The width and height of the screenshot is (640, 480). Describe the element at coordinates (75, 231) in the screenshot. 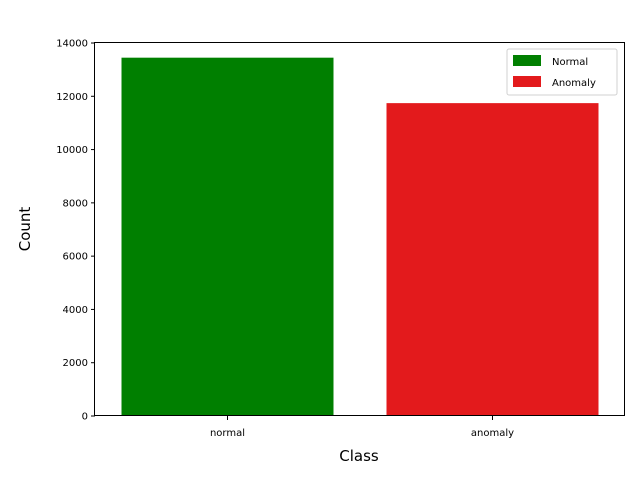

I see `y-axis: 0 2000 4000 6000 8000 10000 12000 14000` at that location.